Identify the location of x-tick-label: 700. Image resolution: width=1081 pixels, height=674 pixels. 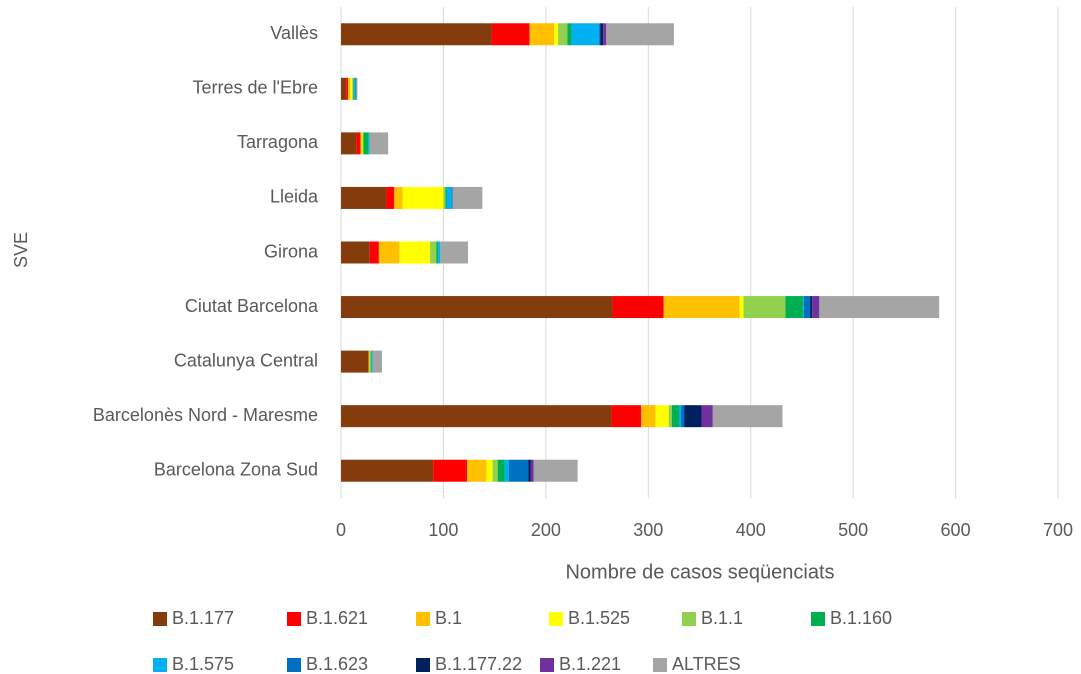
(1058, 530).